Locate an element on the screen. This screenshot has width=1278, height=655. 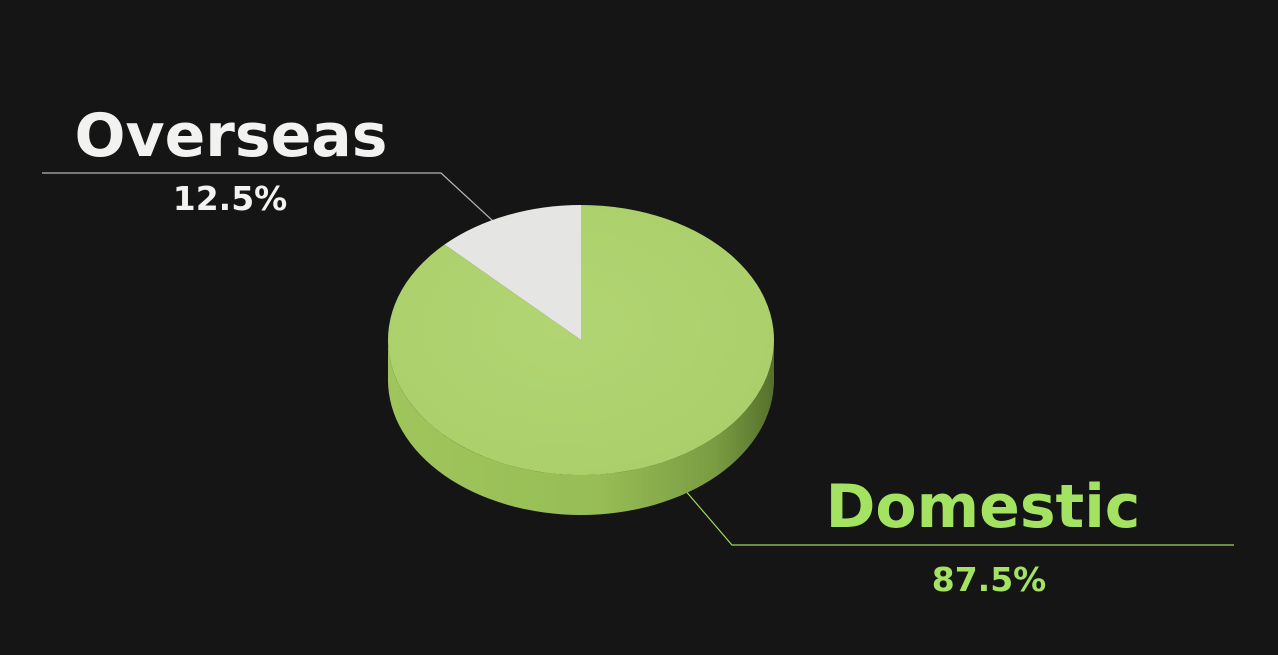
domestic-percentage: 87.5% is located at coordinates (989, 579).